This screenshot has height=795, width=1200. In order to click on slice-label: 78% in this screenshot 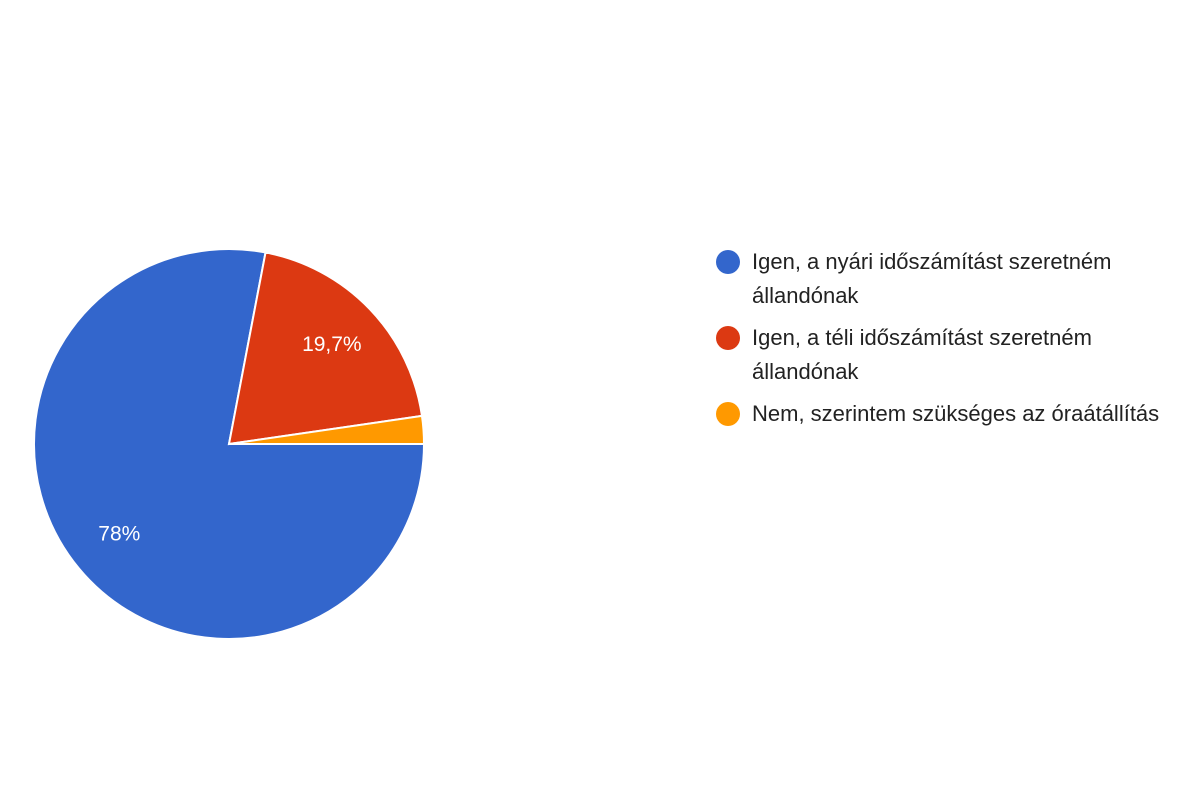, I will do `click(119, 533)`.